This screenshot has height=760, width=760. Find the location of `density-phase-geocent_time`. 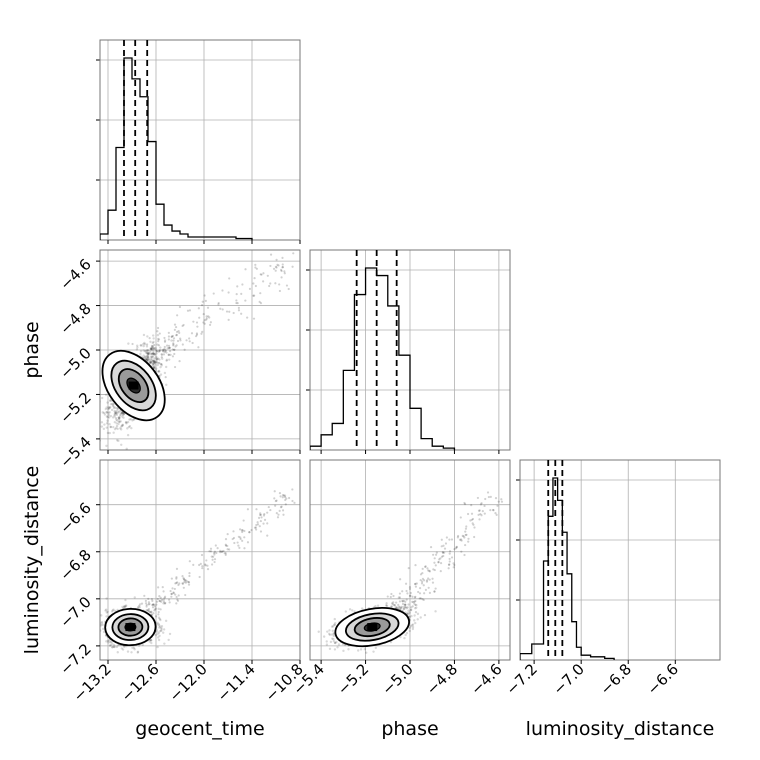

density-phase-geocent_time is located at coordinates (197, 351).